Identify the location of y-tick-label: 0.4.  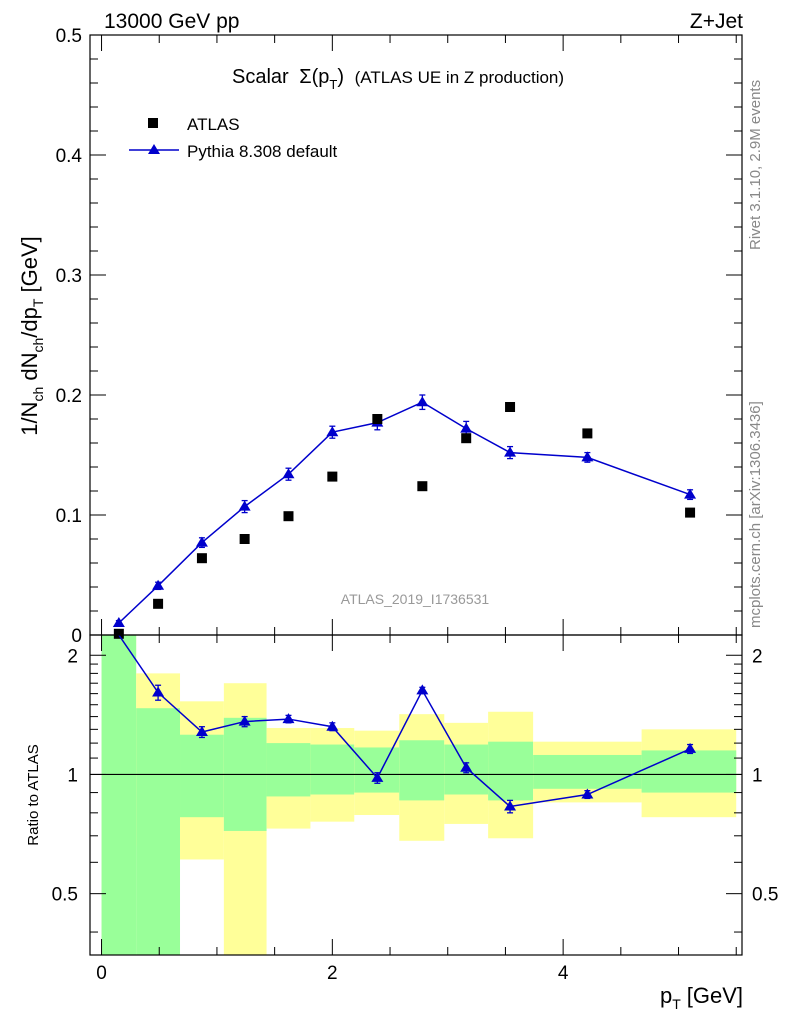
(69, 156).